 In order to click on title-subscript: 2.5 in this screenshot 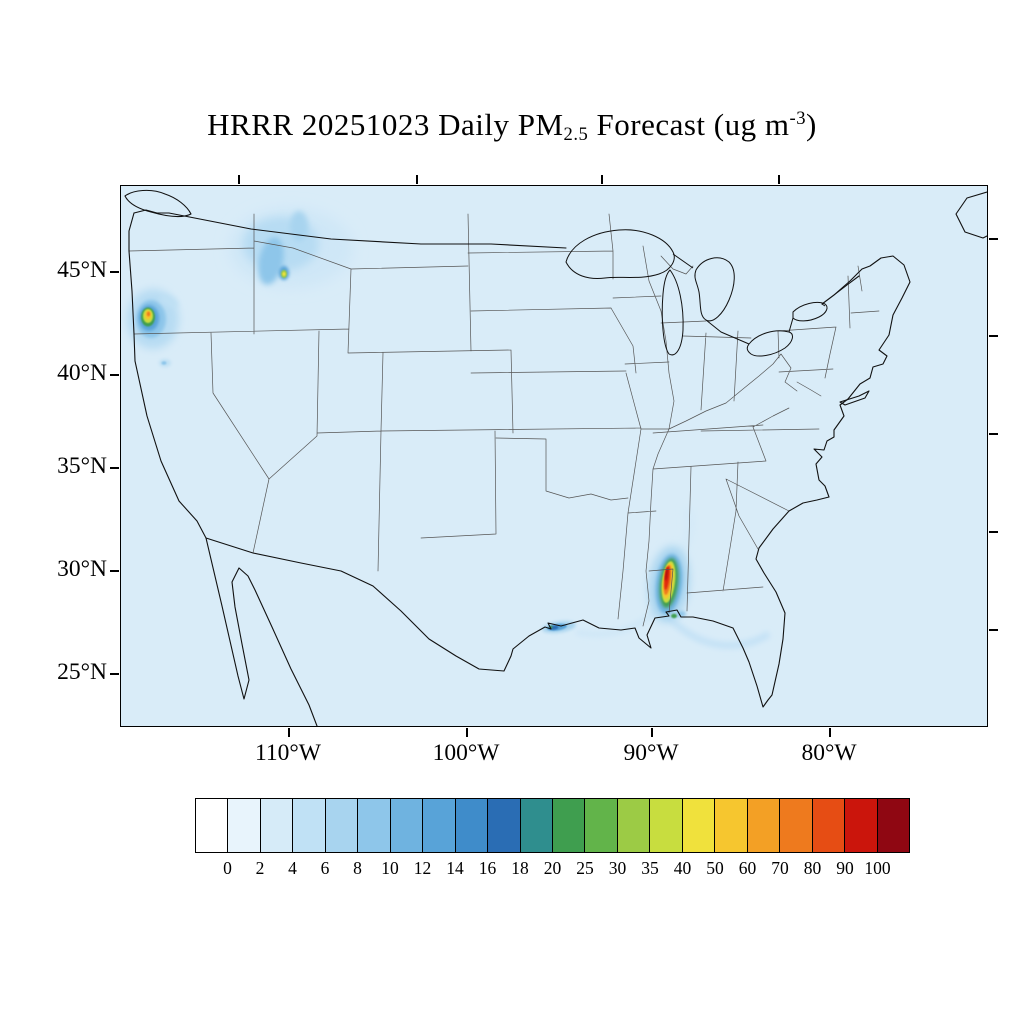, I will do `click(576, 135)`.